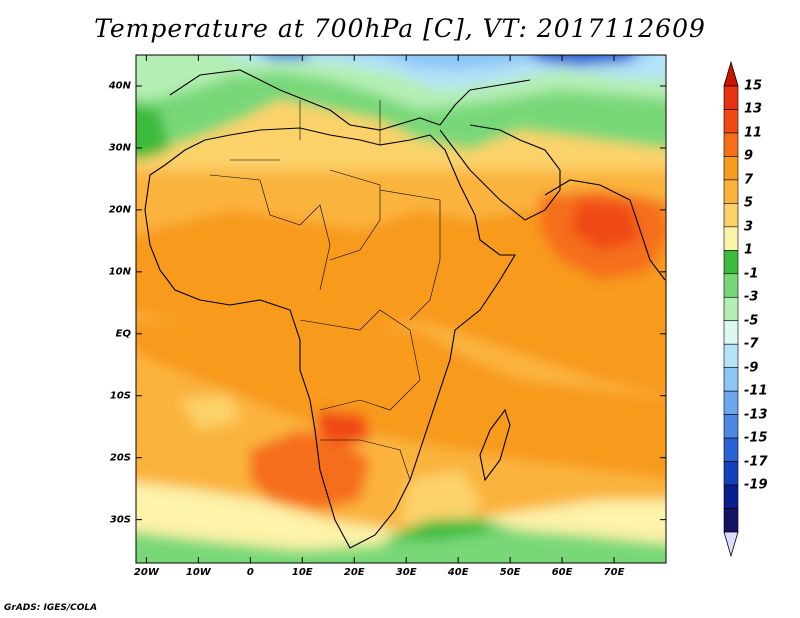  Describe the element at coordinates (119, 86) in the screenshot. I see `lat-label: 40N` at that location.